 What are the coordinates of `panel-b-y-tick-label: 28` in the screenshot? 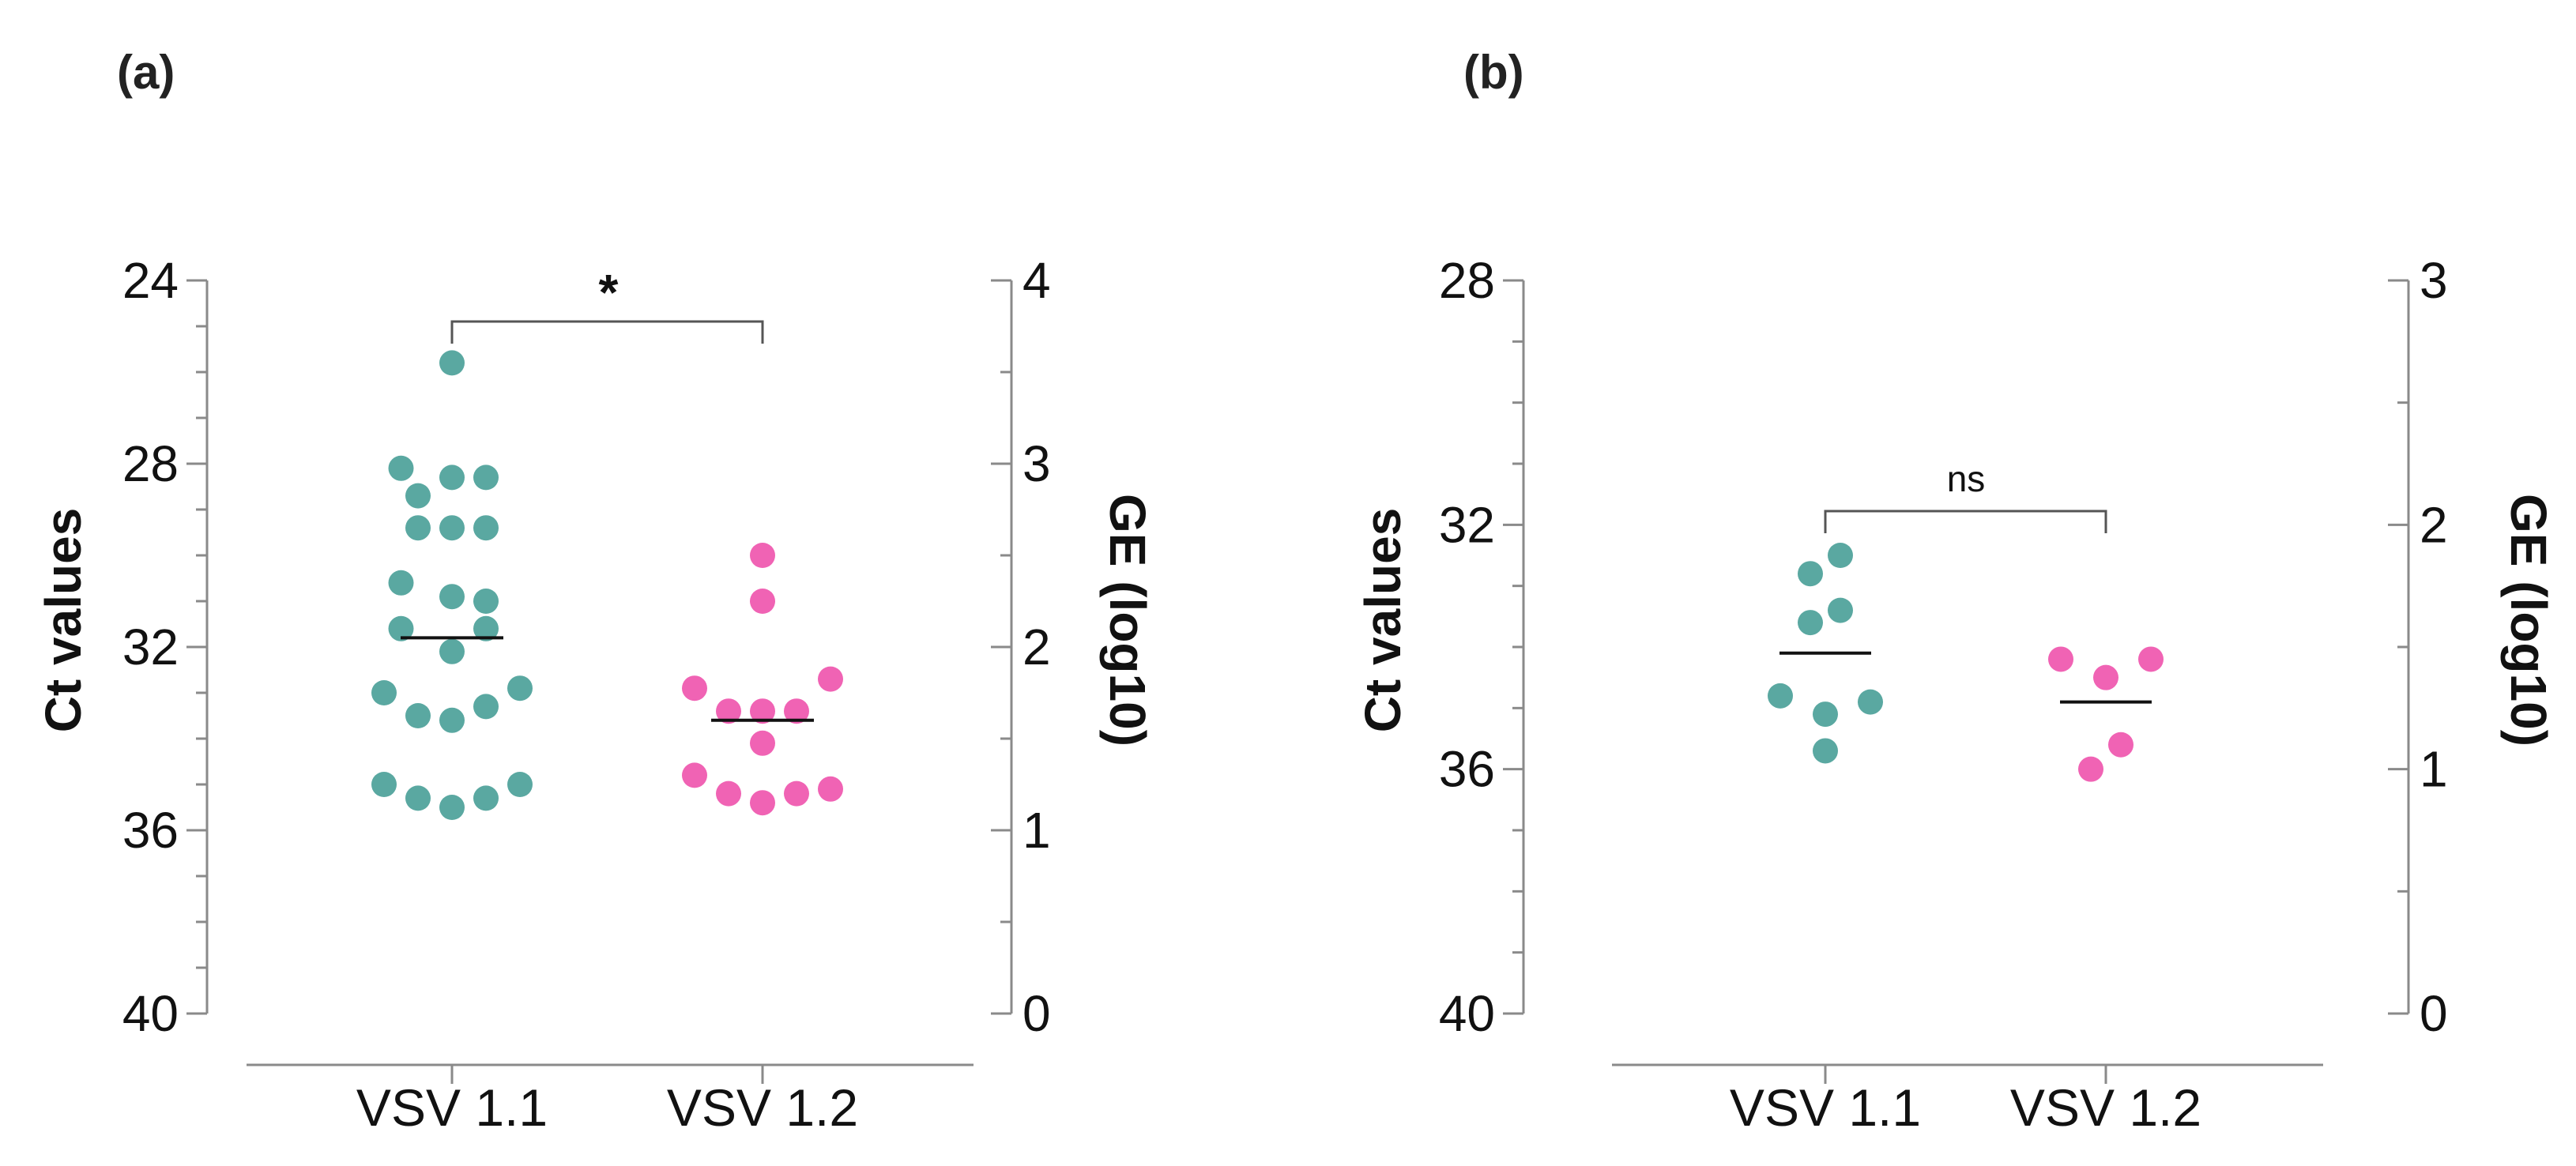 It's located at (1467, 281).